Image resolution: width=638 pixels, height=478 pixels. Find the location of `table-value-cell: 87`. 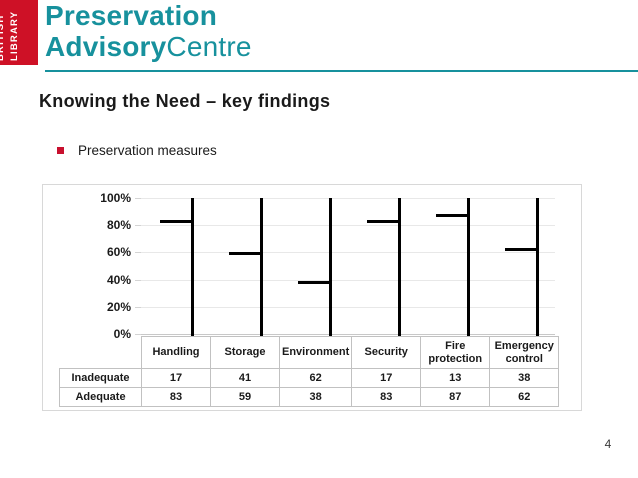

table-value-cell: 87 is located at coordinates (455, 397).